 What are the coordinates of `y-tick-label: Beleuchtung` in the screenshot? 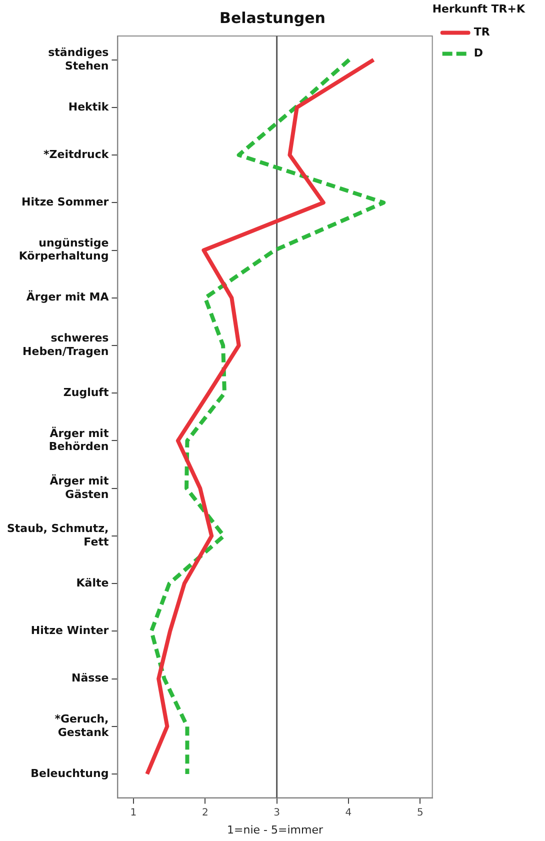 It's located at (69, 773).